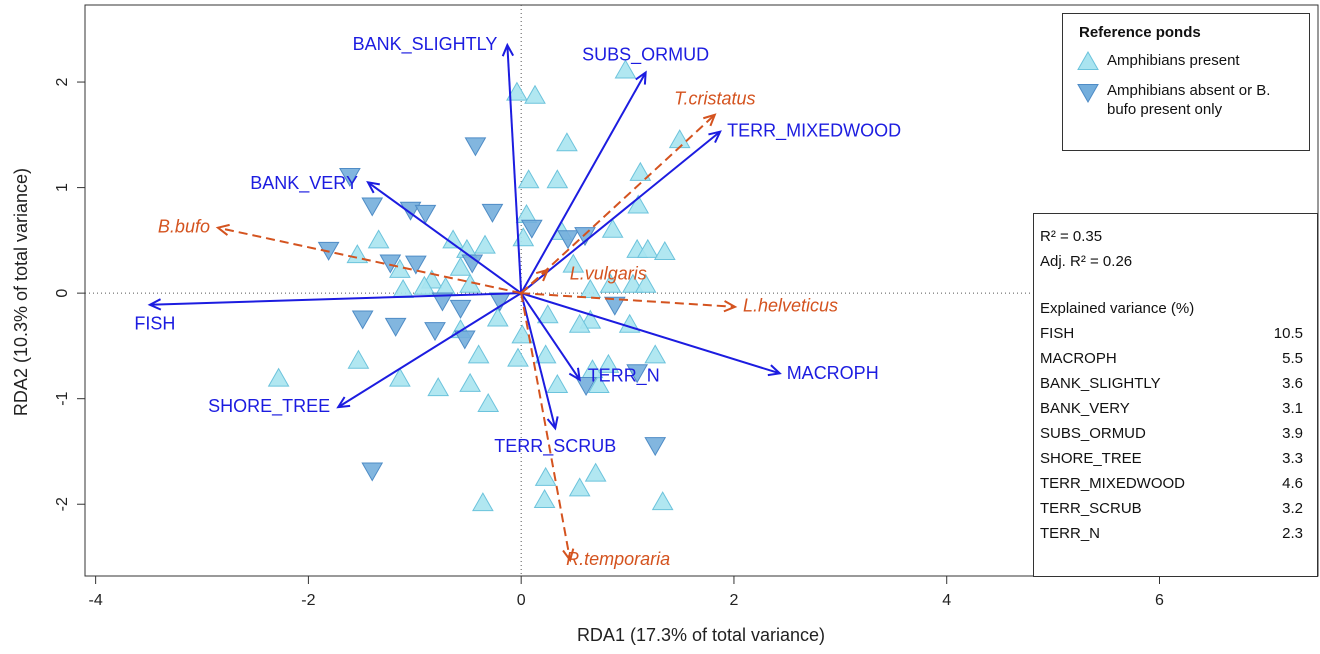  Describe the element at coordinates (304, 183) in the screenshot. I see `vector-label: BANK_VERY` at that location.